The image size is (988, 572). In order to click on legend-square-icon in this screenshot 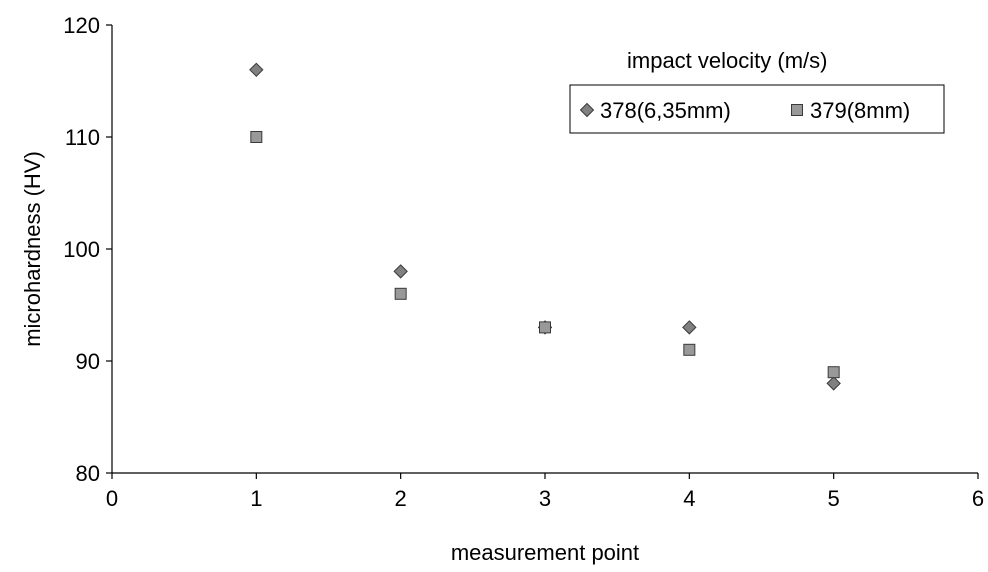, I will do `click(797, 110)`.